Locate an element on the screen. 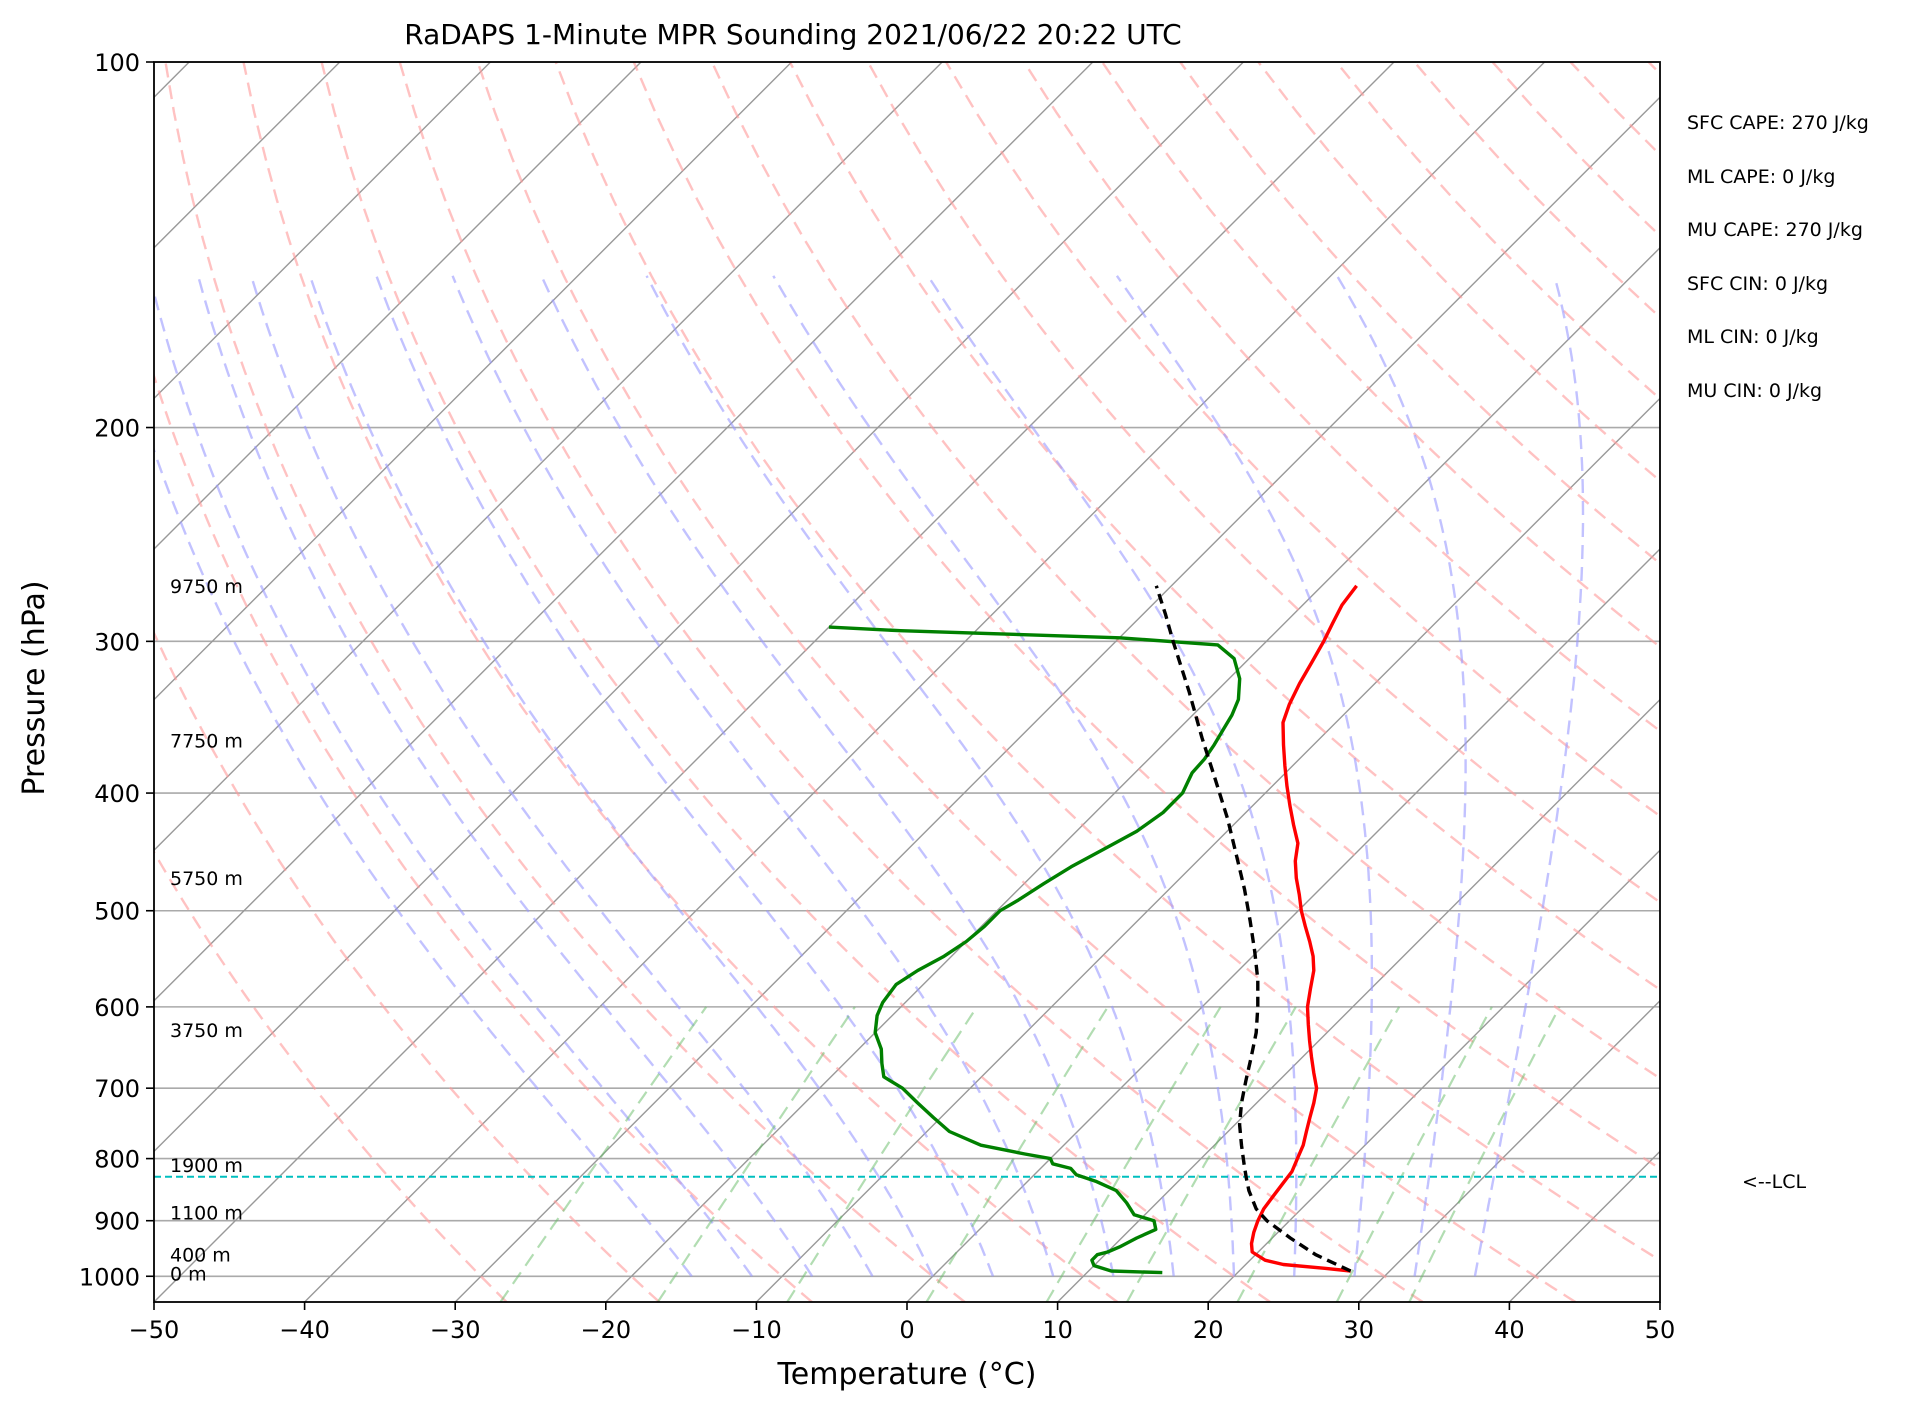 The width and height of the screenshot is (1911, 1406). height-label: 7750 m is located at coordinates (206, 741).